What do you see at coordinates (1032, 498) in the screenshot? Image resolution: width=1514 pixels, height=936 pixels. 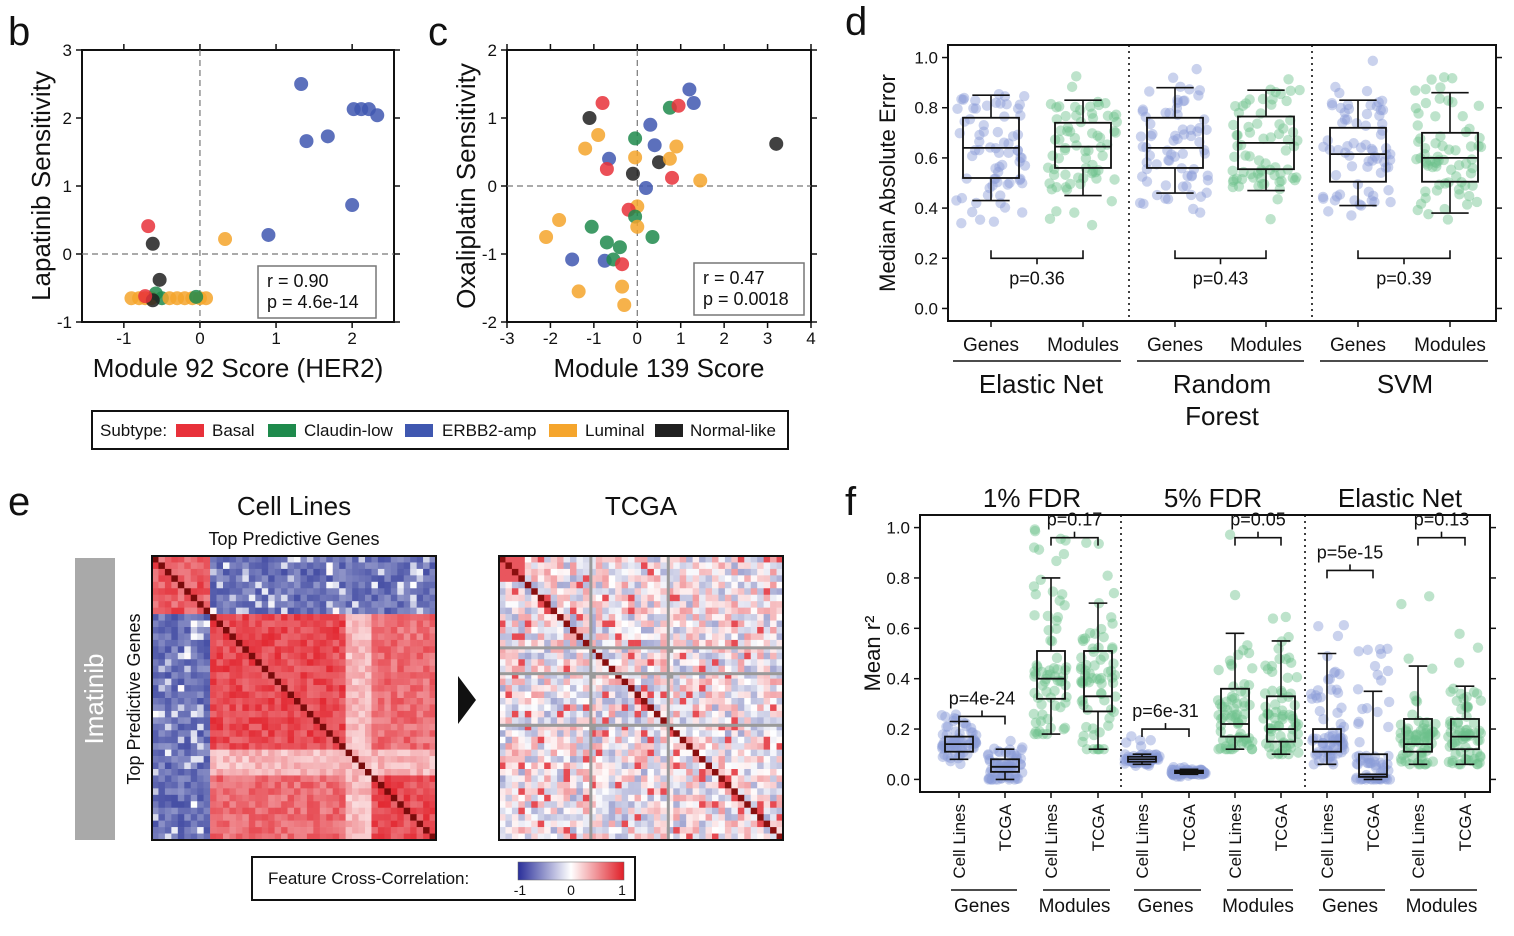 I see `panel-title: 1% FDR` at bounding box center [1032, 498].